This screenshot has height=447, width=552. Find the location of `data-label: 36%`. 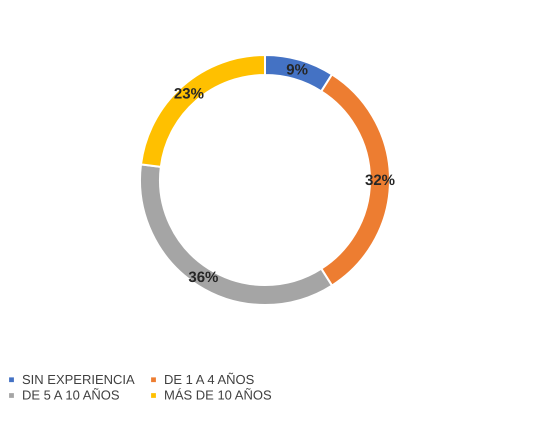

data-label: 36% is located at coordinates (203, 277).